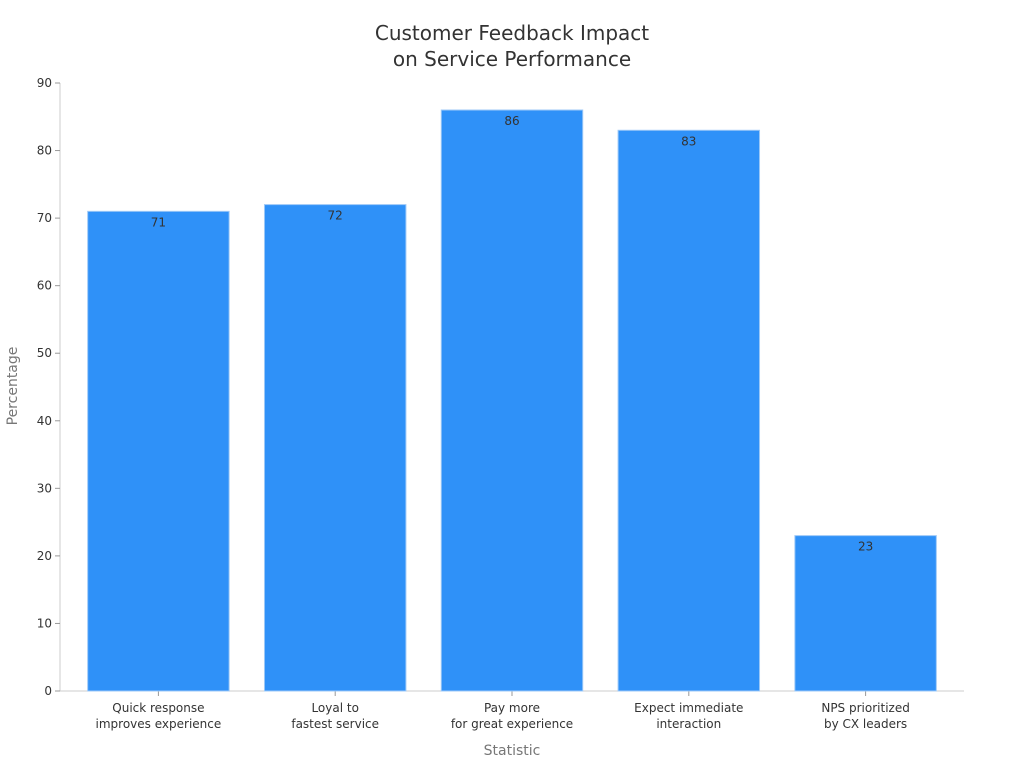  Describe the element at coordinates (512, 33) in the screenshot. I see `chart-title-line-1: Customer Feedback Impact` at that location.